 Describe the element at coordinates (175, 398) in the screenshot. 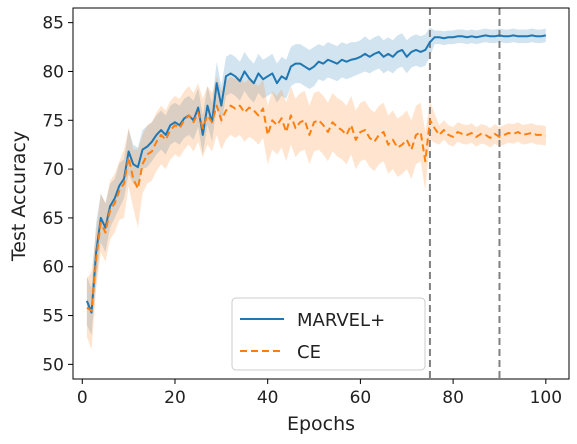

I see `x-tick-label-20: 20` at that location.